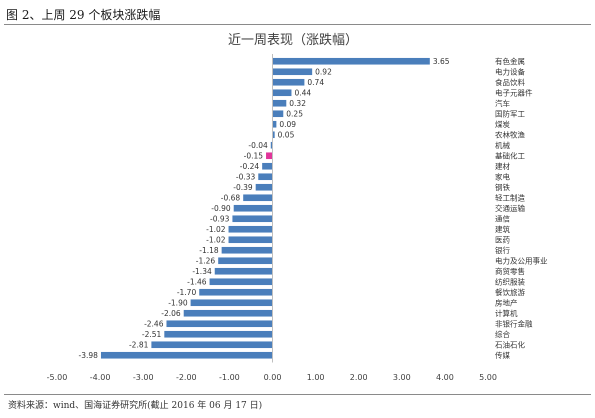 This screenshot has width=595, height=418. Describe the element at coordinates (315, 82) in the screenshot. I see `data-label: 0.74` at that location.